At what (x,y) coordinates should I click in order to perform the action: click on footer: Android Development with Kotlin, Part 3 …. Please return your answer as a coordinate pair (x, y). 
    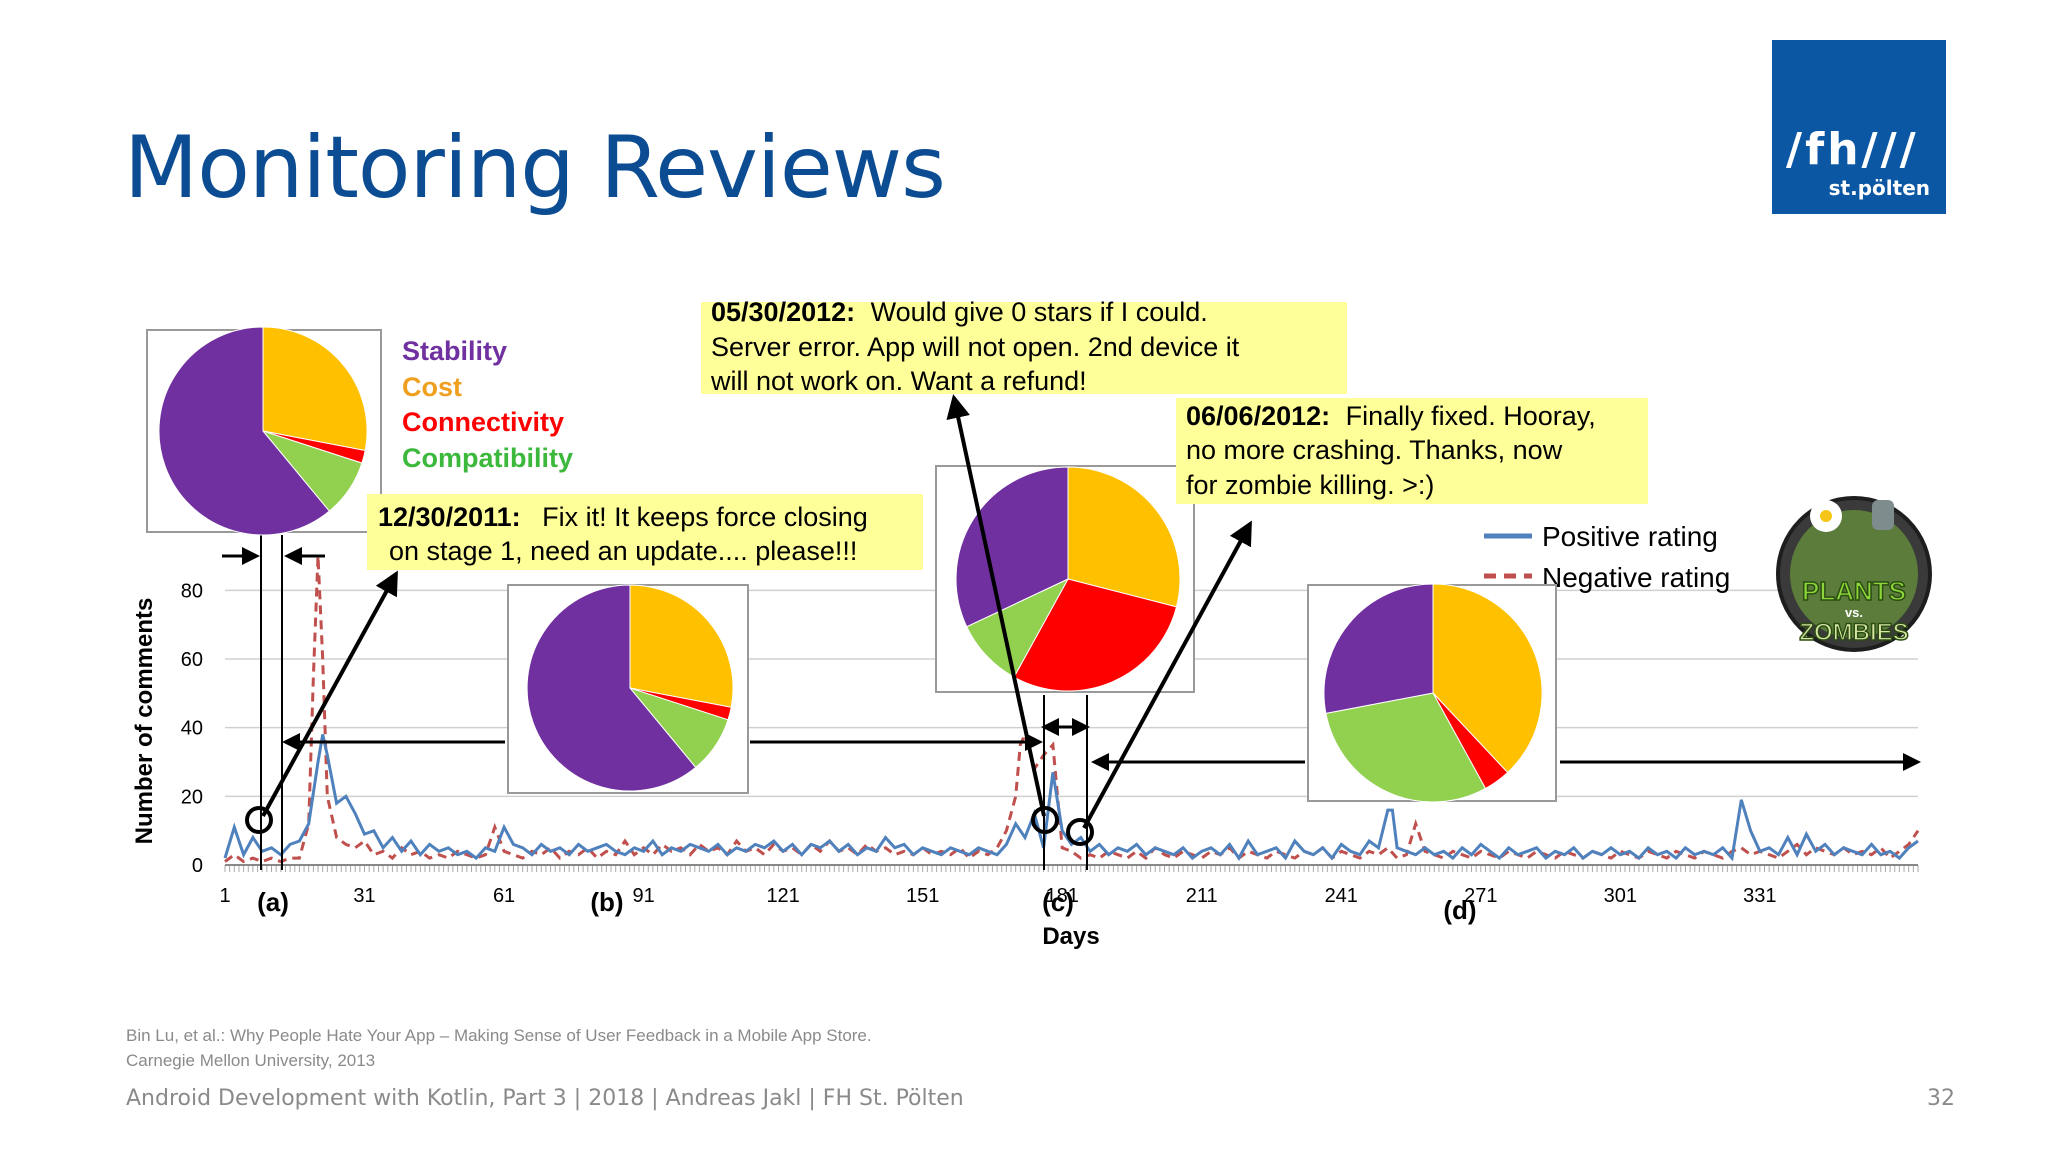
    Looking at the image, I should click on (545, 1098).